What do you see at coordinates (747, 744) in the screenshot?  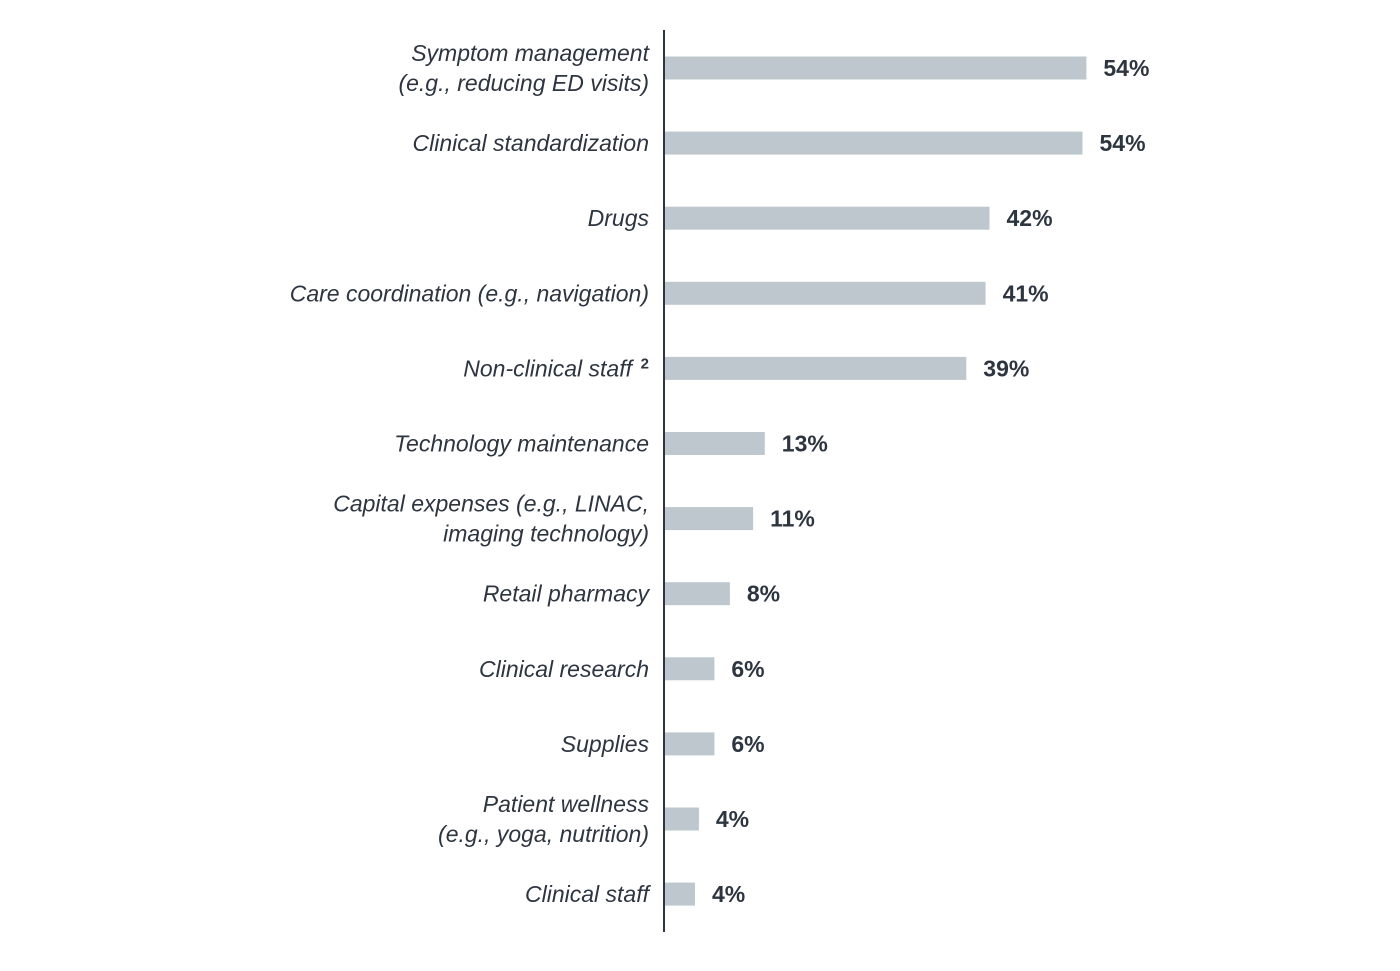 I see `value-label-supplies: 6%` at bounding box center [747, 744].